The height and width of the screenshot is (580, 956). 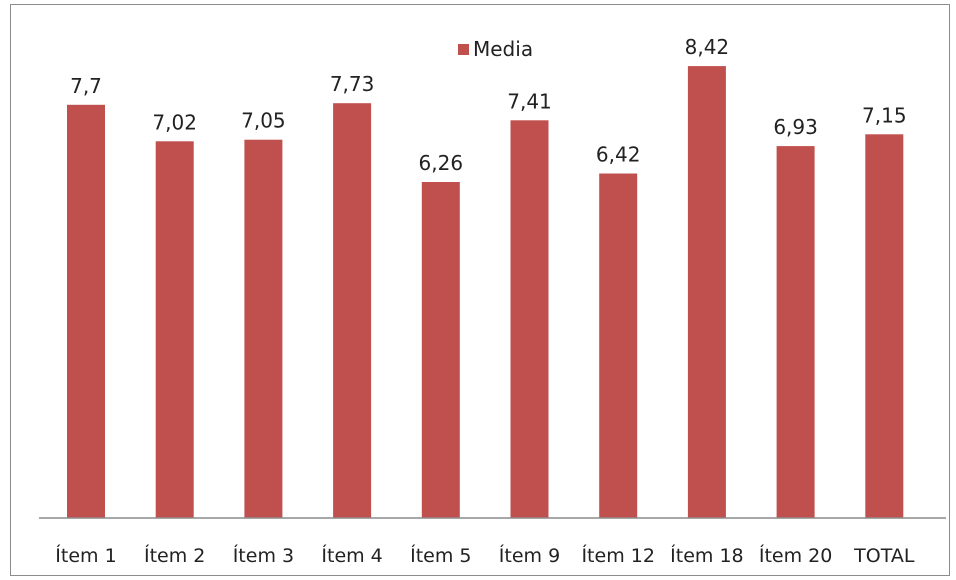 I want to click on data-label-8: 8,42, so click(x=707, y=47).